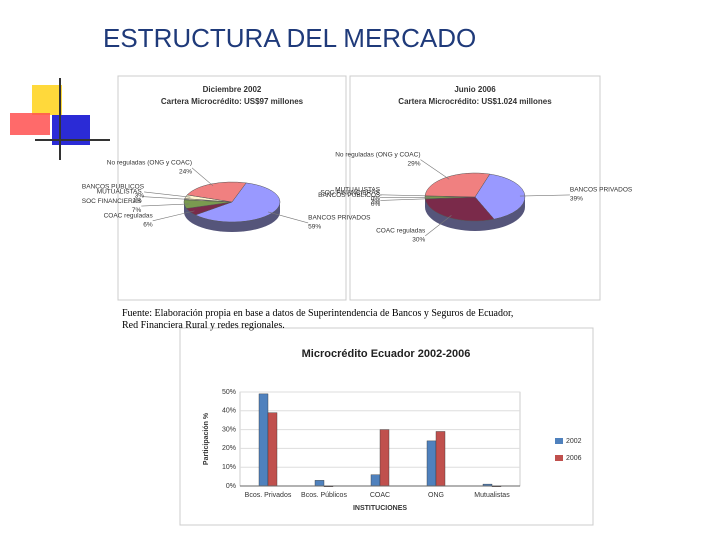 The width and height of the screenshot is (720, 540). I want to click on x-axis-label: INSTITUCIONES, so click(380, 508).